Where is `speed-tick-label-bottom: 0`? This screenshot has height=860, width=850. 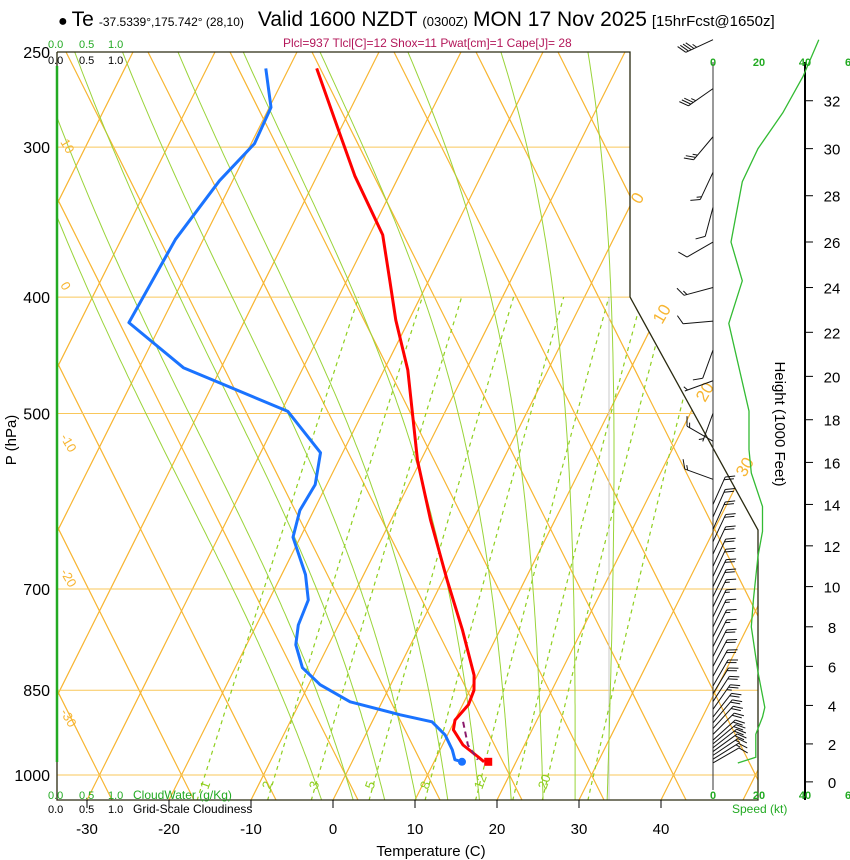 speed-tick-label-bottom: 0 is located at coordinates (713, 796).